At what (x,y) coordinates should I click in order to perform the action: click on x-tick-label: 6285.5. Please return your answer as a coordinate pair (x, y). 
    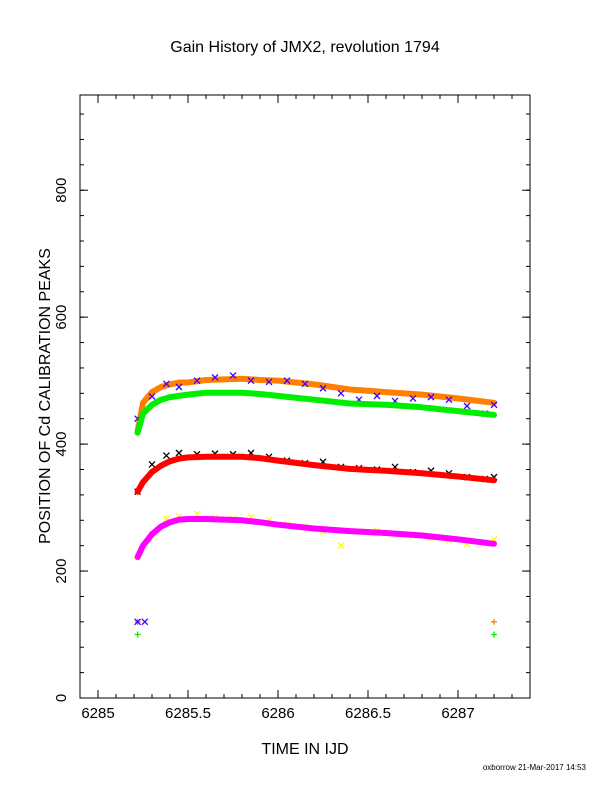
    Looking at the image, I should click on (188, 713).